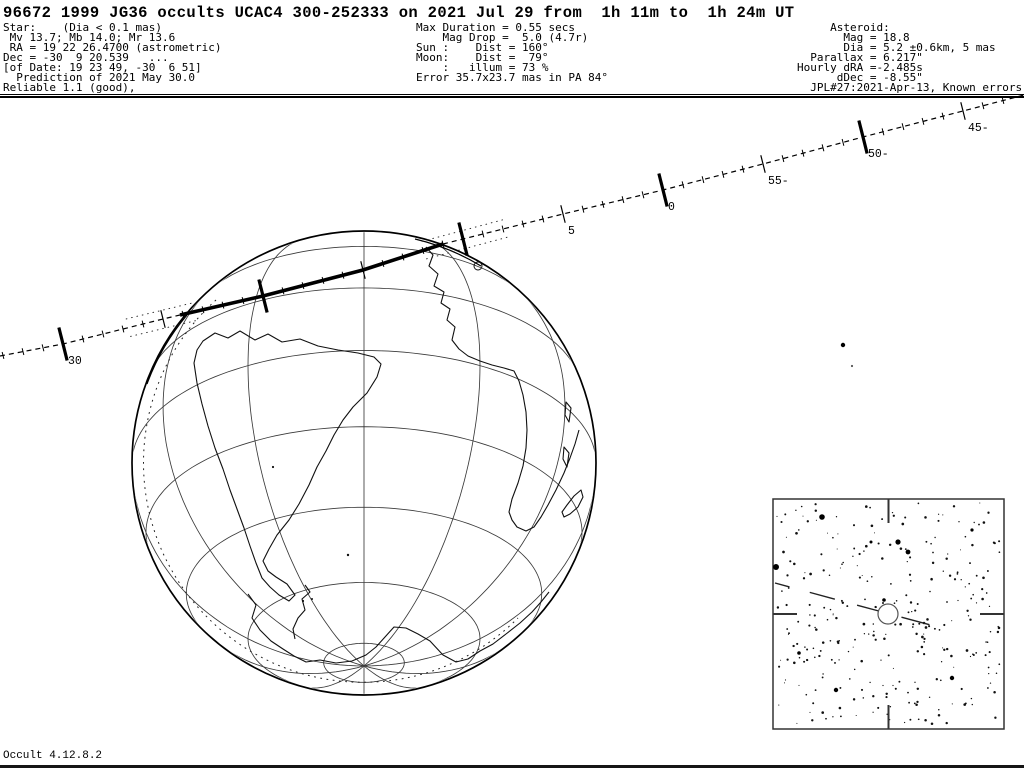 Image resolution: width=1024 pixels, height=768 pixels. I want to click on path-dashed-west, so click(90, 335).